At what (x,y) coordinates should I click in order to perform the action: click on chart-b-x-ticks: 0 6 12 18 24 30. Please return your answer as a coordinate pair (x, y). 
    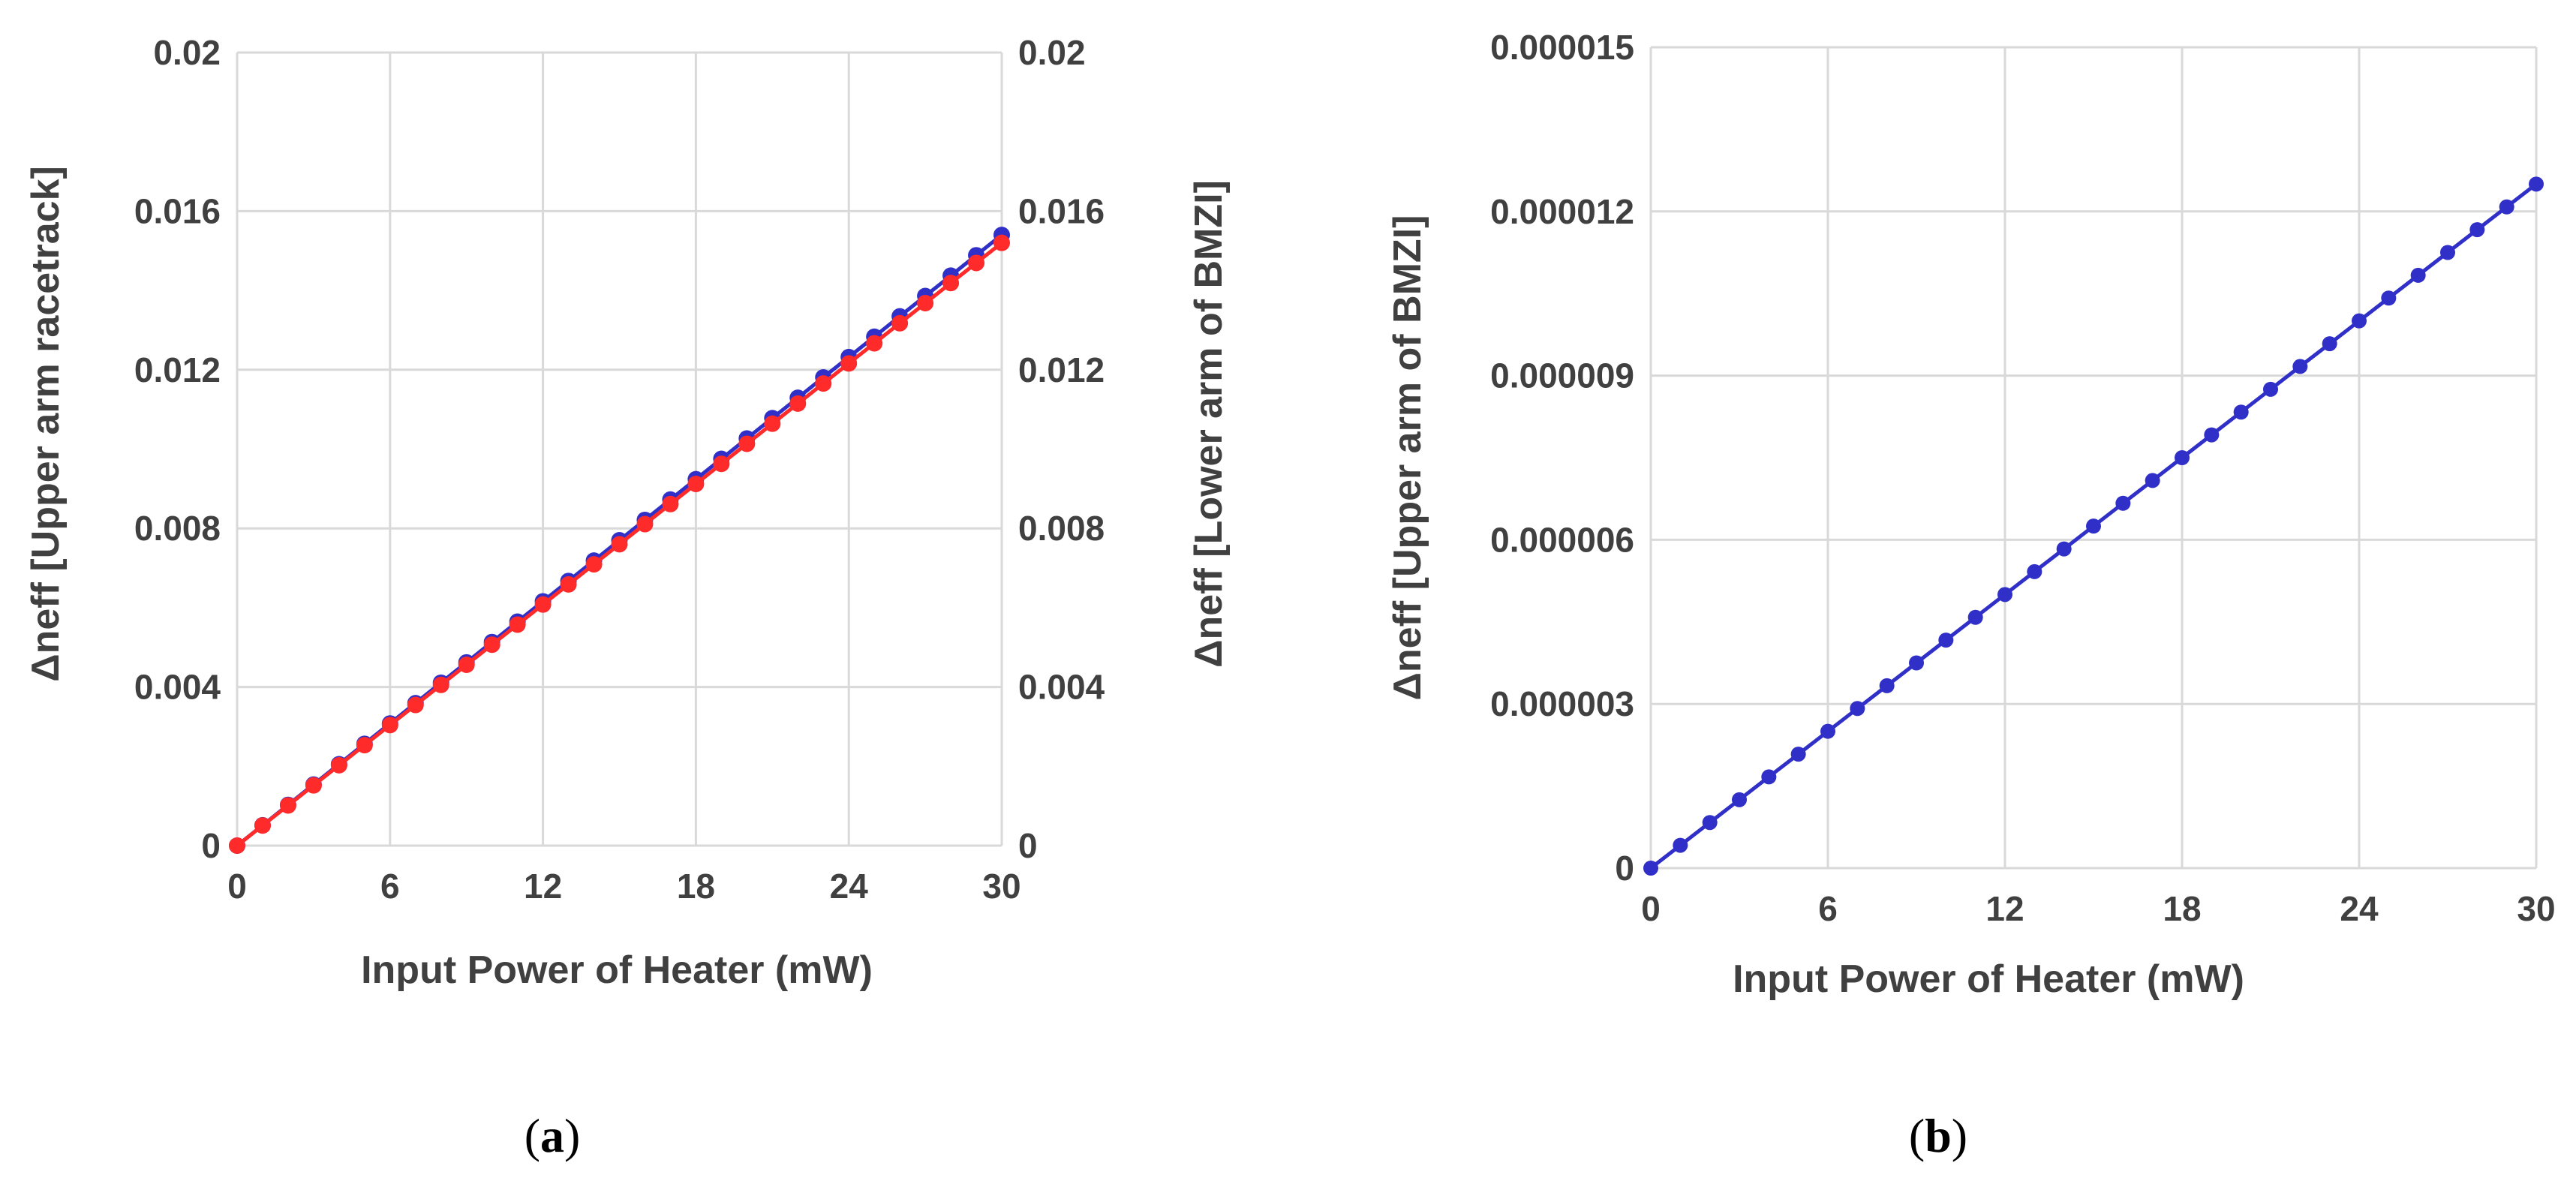
    Looking at the image, I should click on (2098, 908).